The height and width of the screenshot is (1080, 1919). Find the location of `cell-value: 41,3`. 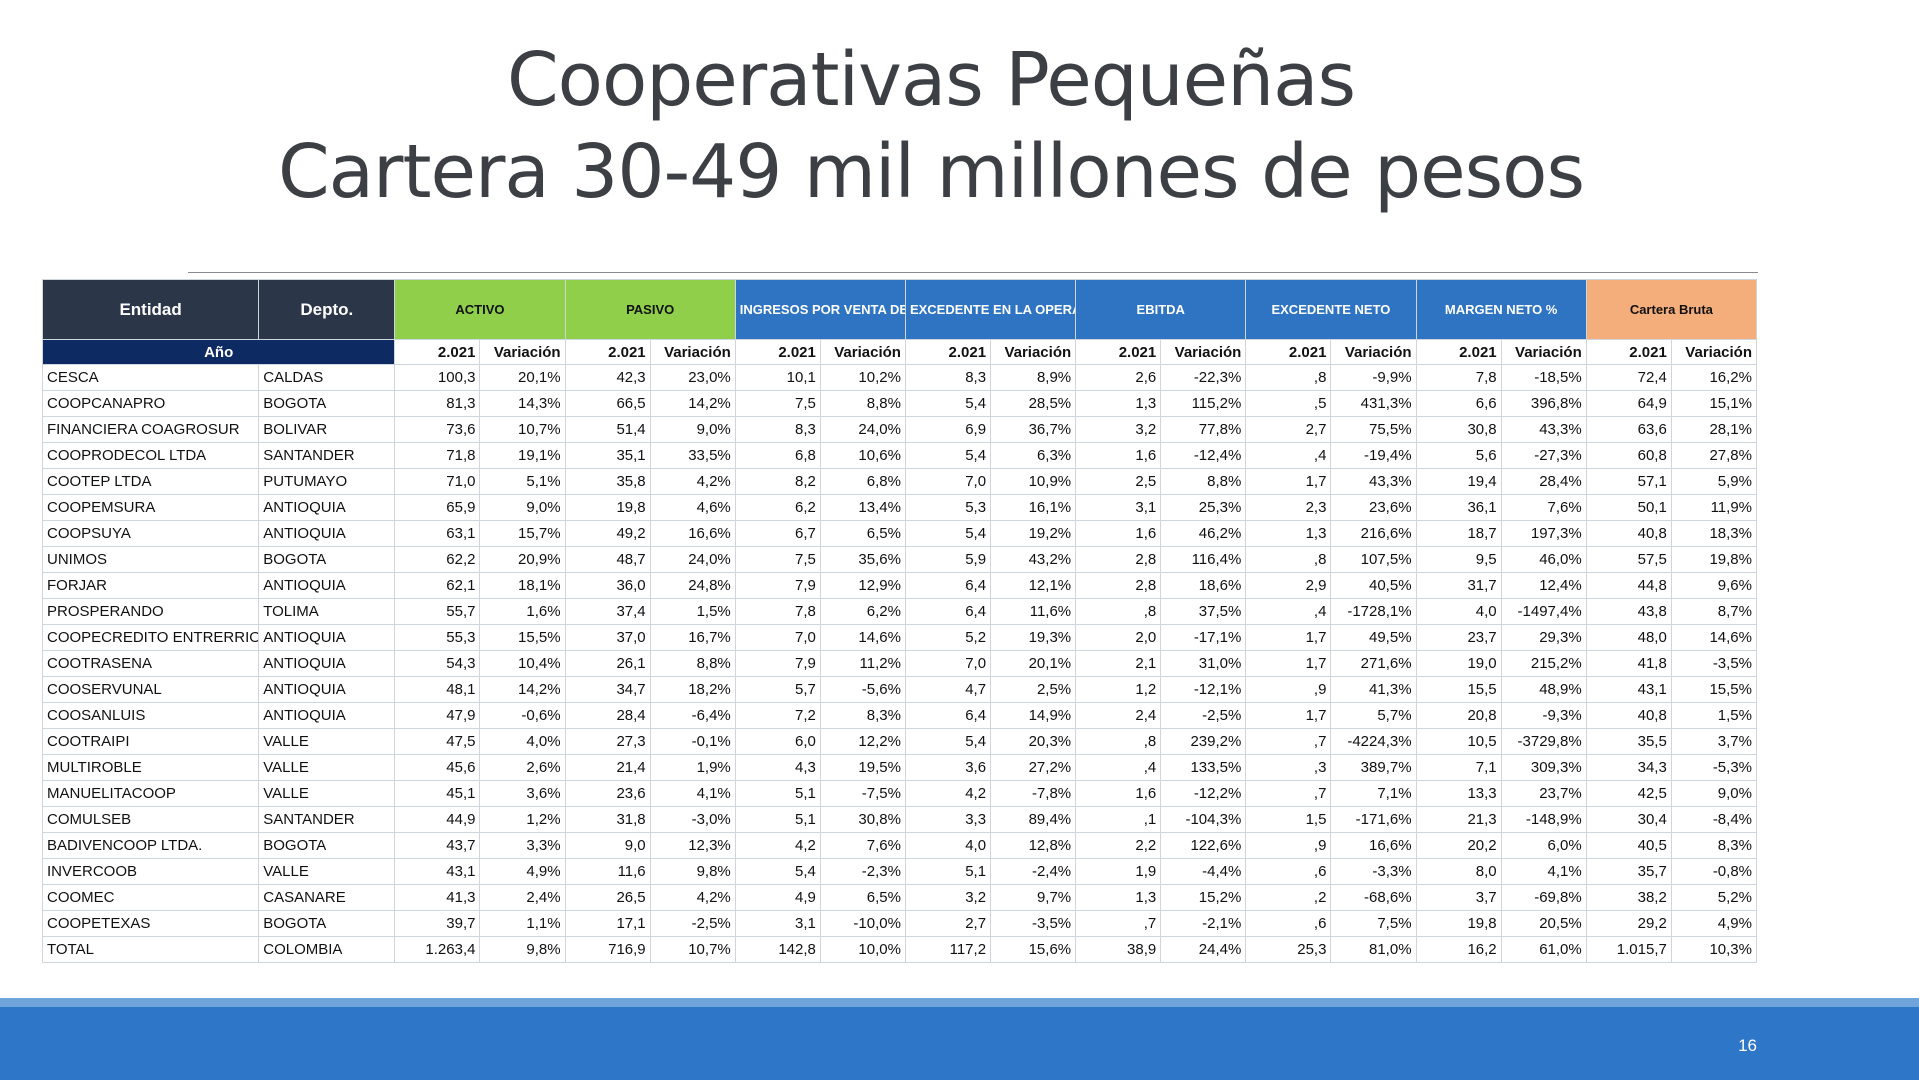

cell-value: 41,3 is located at coordinates (437, 897).